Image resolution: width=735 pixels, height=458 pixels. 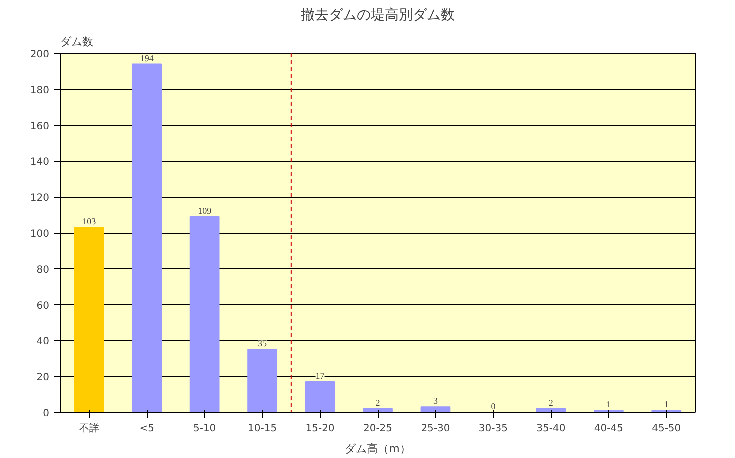 I want to click on x-axis-title: ダム高（m）, so click(x=378, y=449).